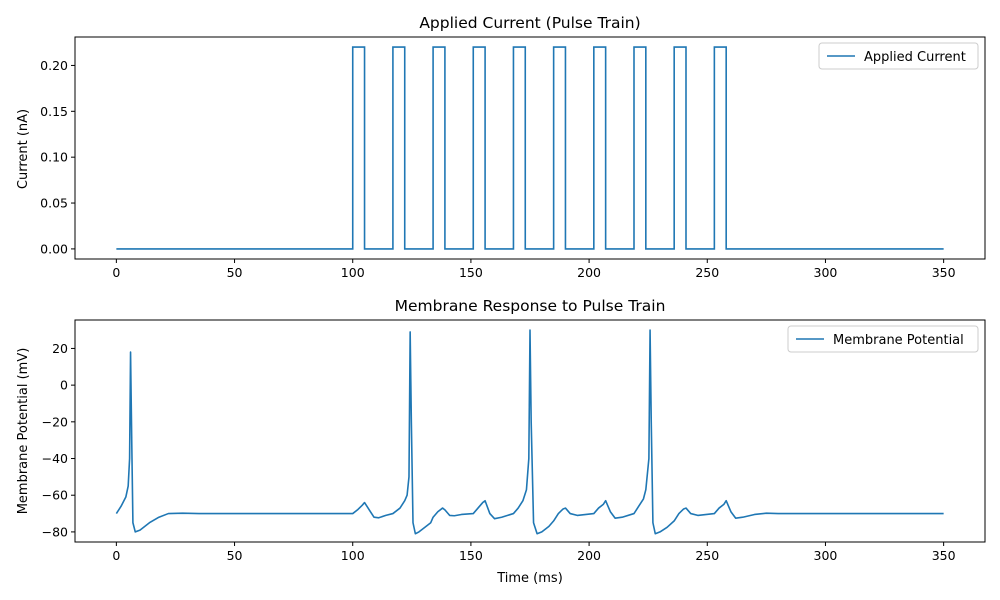 Image resolution: width=1000 pixels, height=600 pixels. I want to click on current-y-tick-label: 0.00, so click(54, 248).